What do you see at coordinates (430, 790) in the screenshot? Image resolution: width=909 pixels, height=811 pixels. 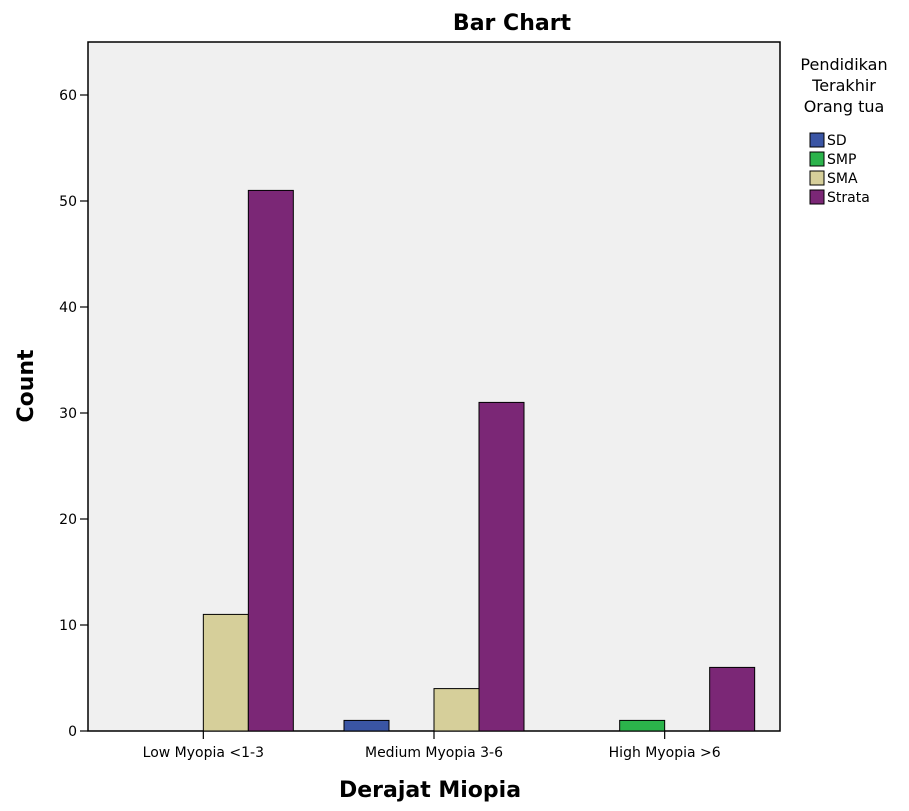 I see `x-axis-title: Derajat Miopia` at bounding box center [430, 790].